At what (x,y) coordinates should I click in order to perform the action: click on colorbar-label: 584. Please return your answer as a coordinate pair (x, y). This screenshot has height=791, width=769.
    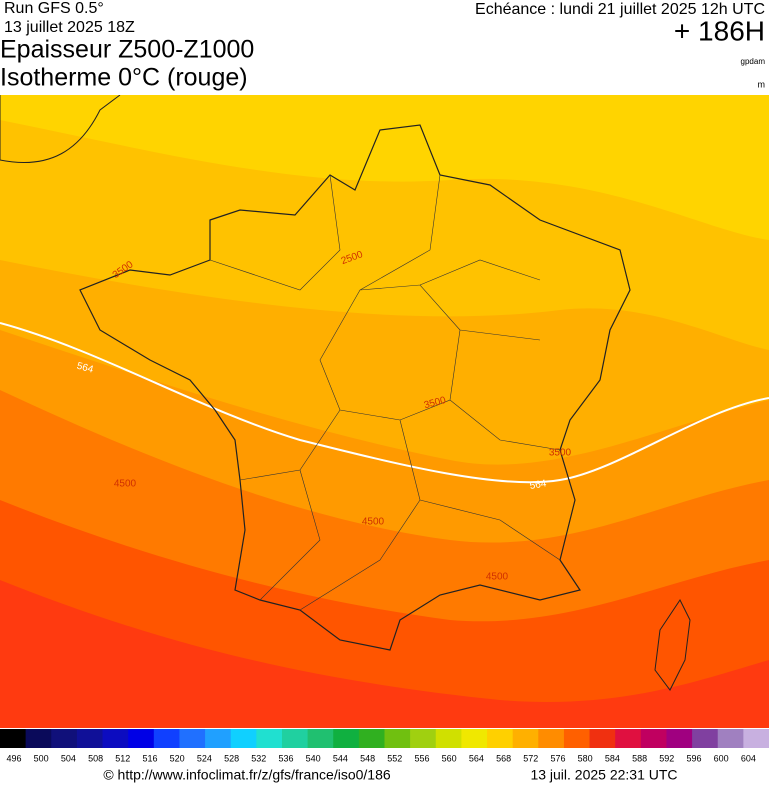
    Looking at the image, I should click on (612, 758).